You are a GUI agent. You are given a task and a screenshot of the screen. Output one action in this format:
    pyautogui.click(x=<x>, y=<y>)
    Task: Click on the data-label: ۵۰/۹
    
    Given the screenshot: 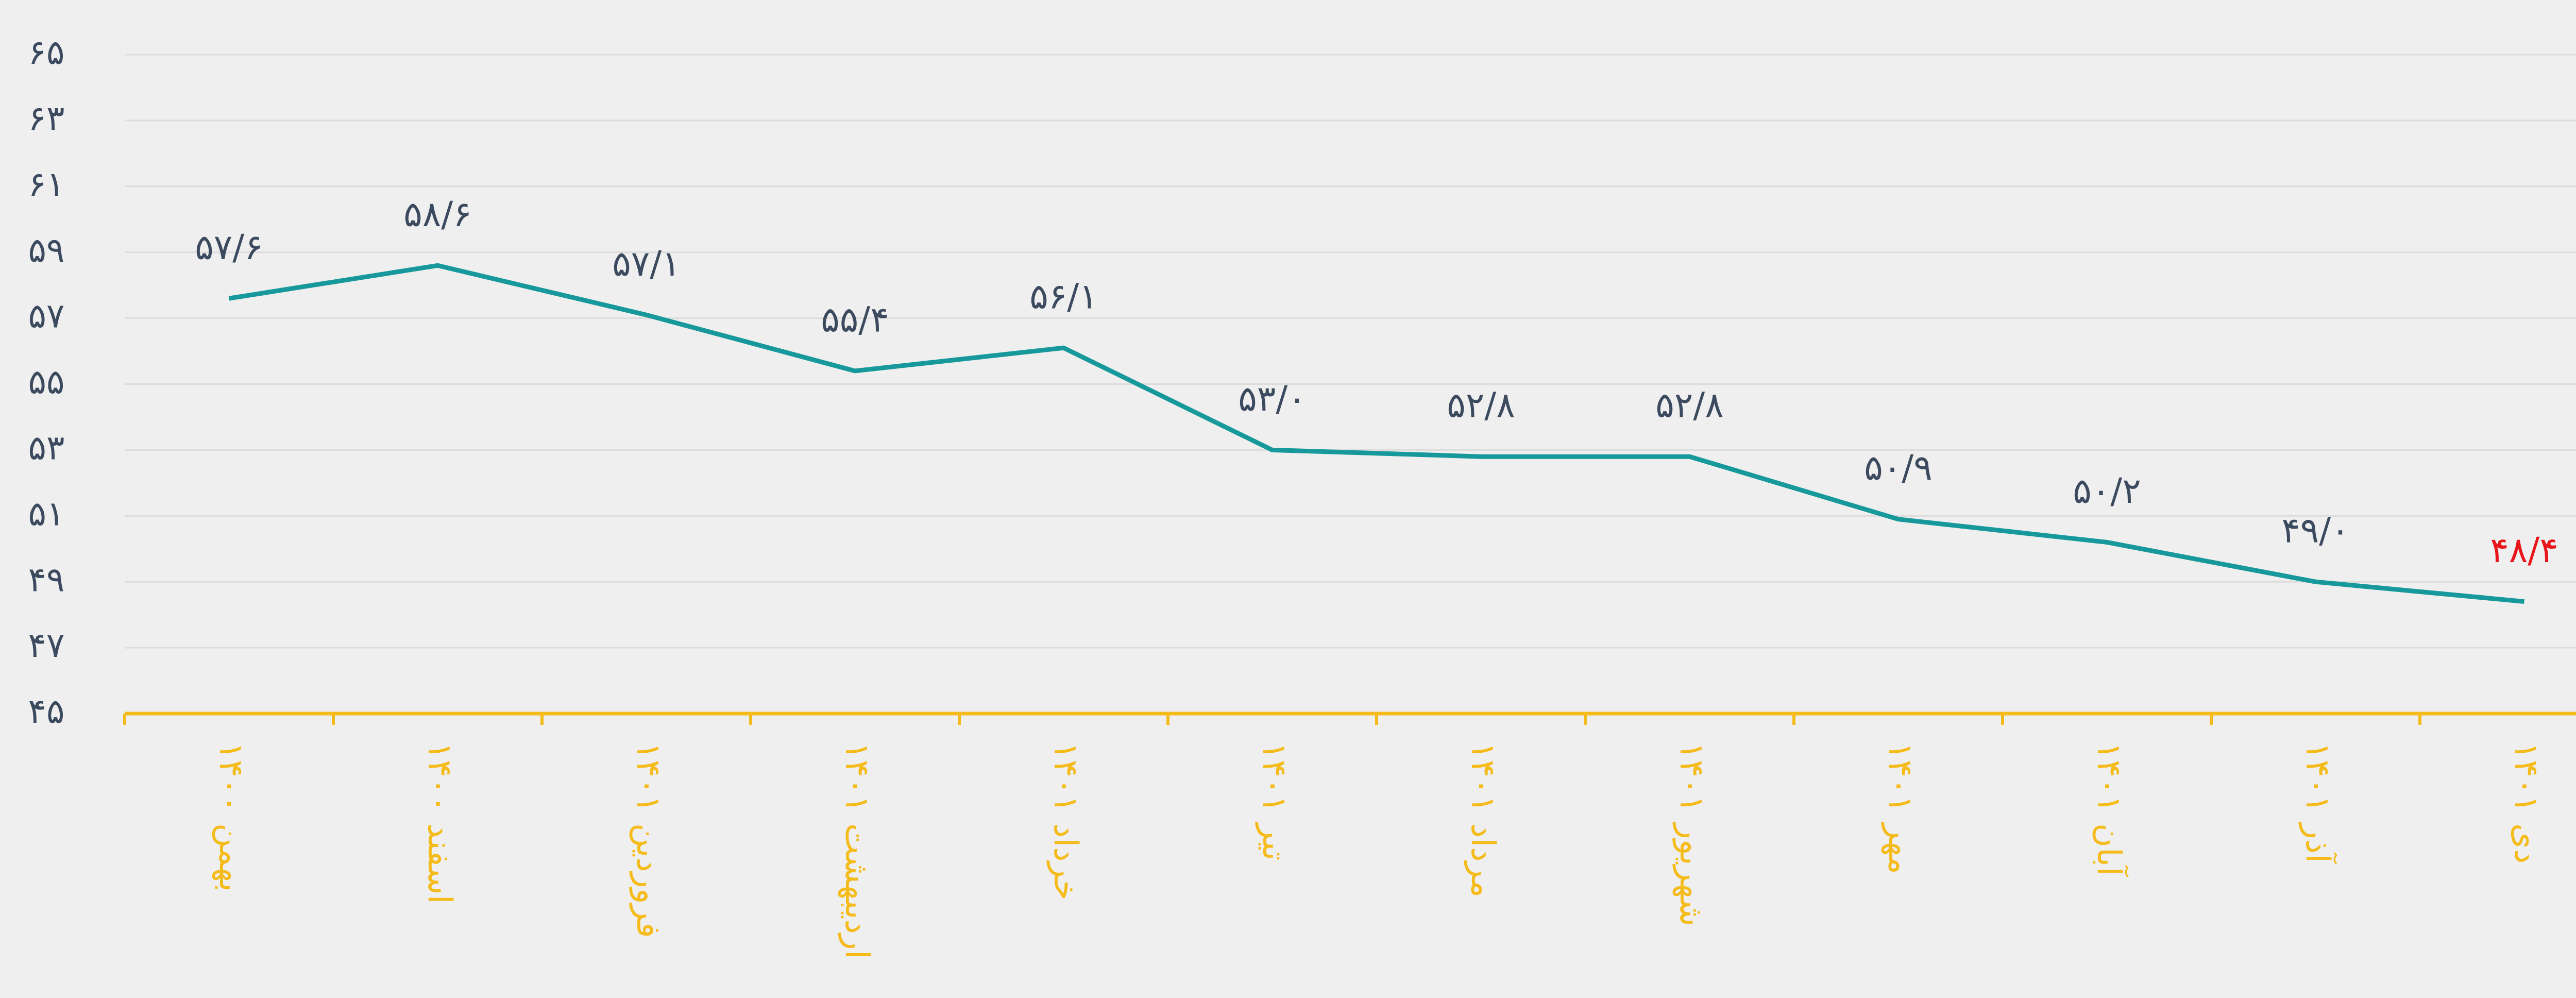 What is the action you would take?
    pyautogui.click(x=1898, y=468)
    